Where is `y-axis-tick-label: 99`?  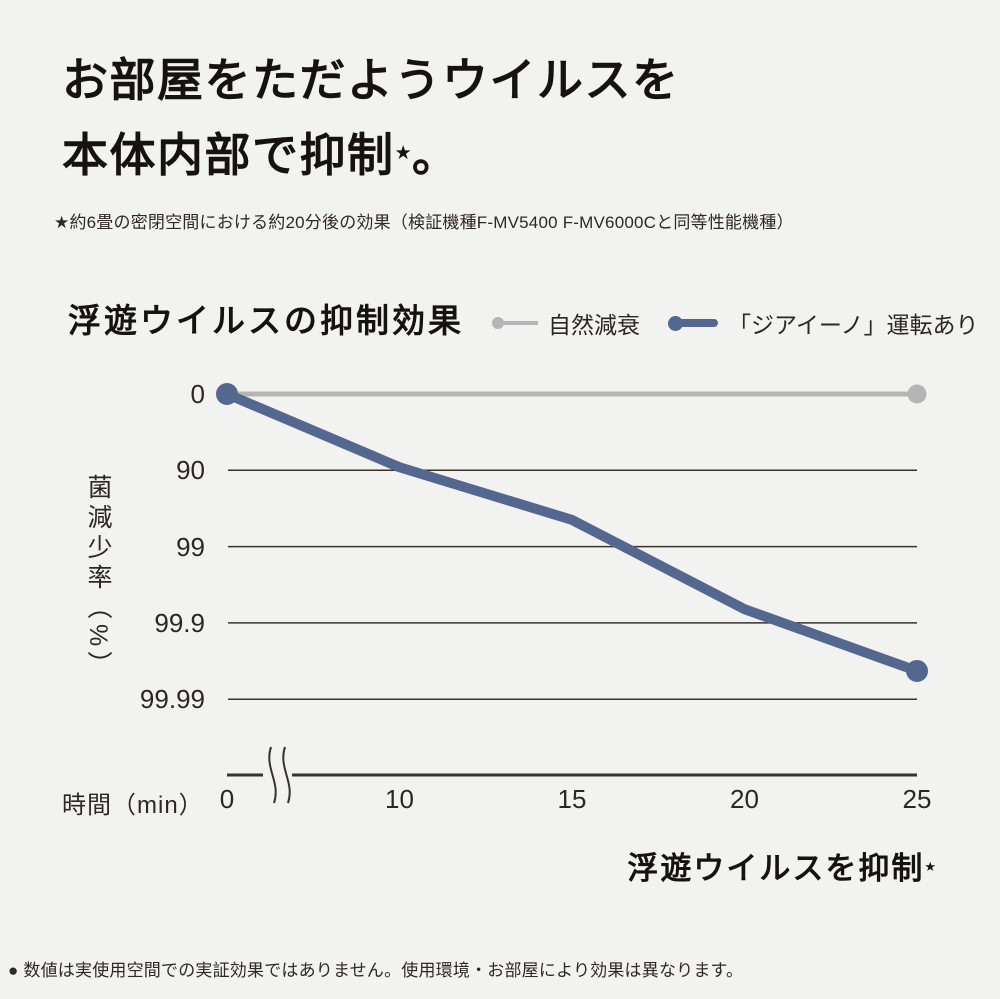
y-axis-tick-label: 99 is located at coordinates (190, 546).